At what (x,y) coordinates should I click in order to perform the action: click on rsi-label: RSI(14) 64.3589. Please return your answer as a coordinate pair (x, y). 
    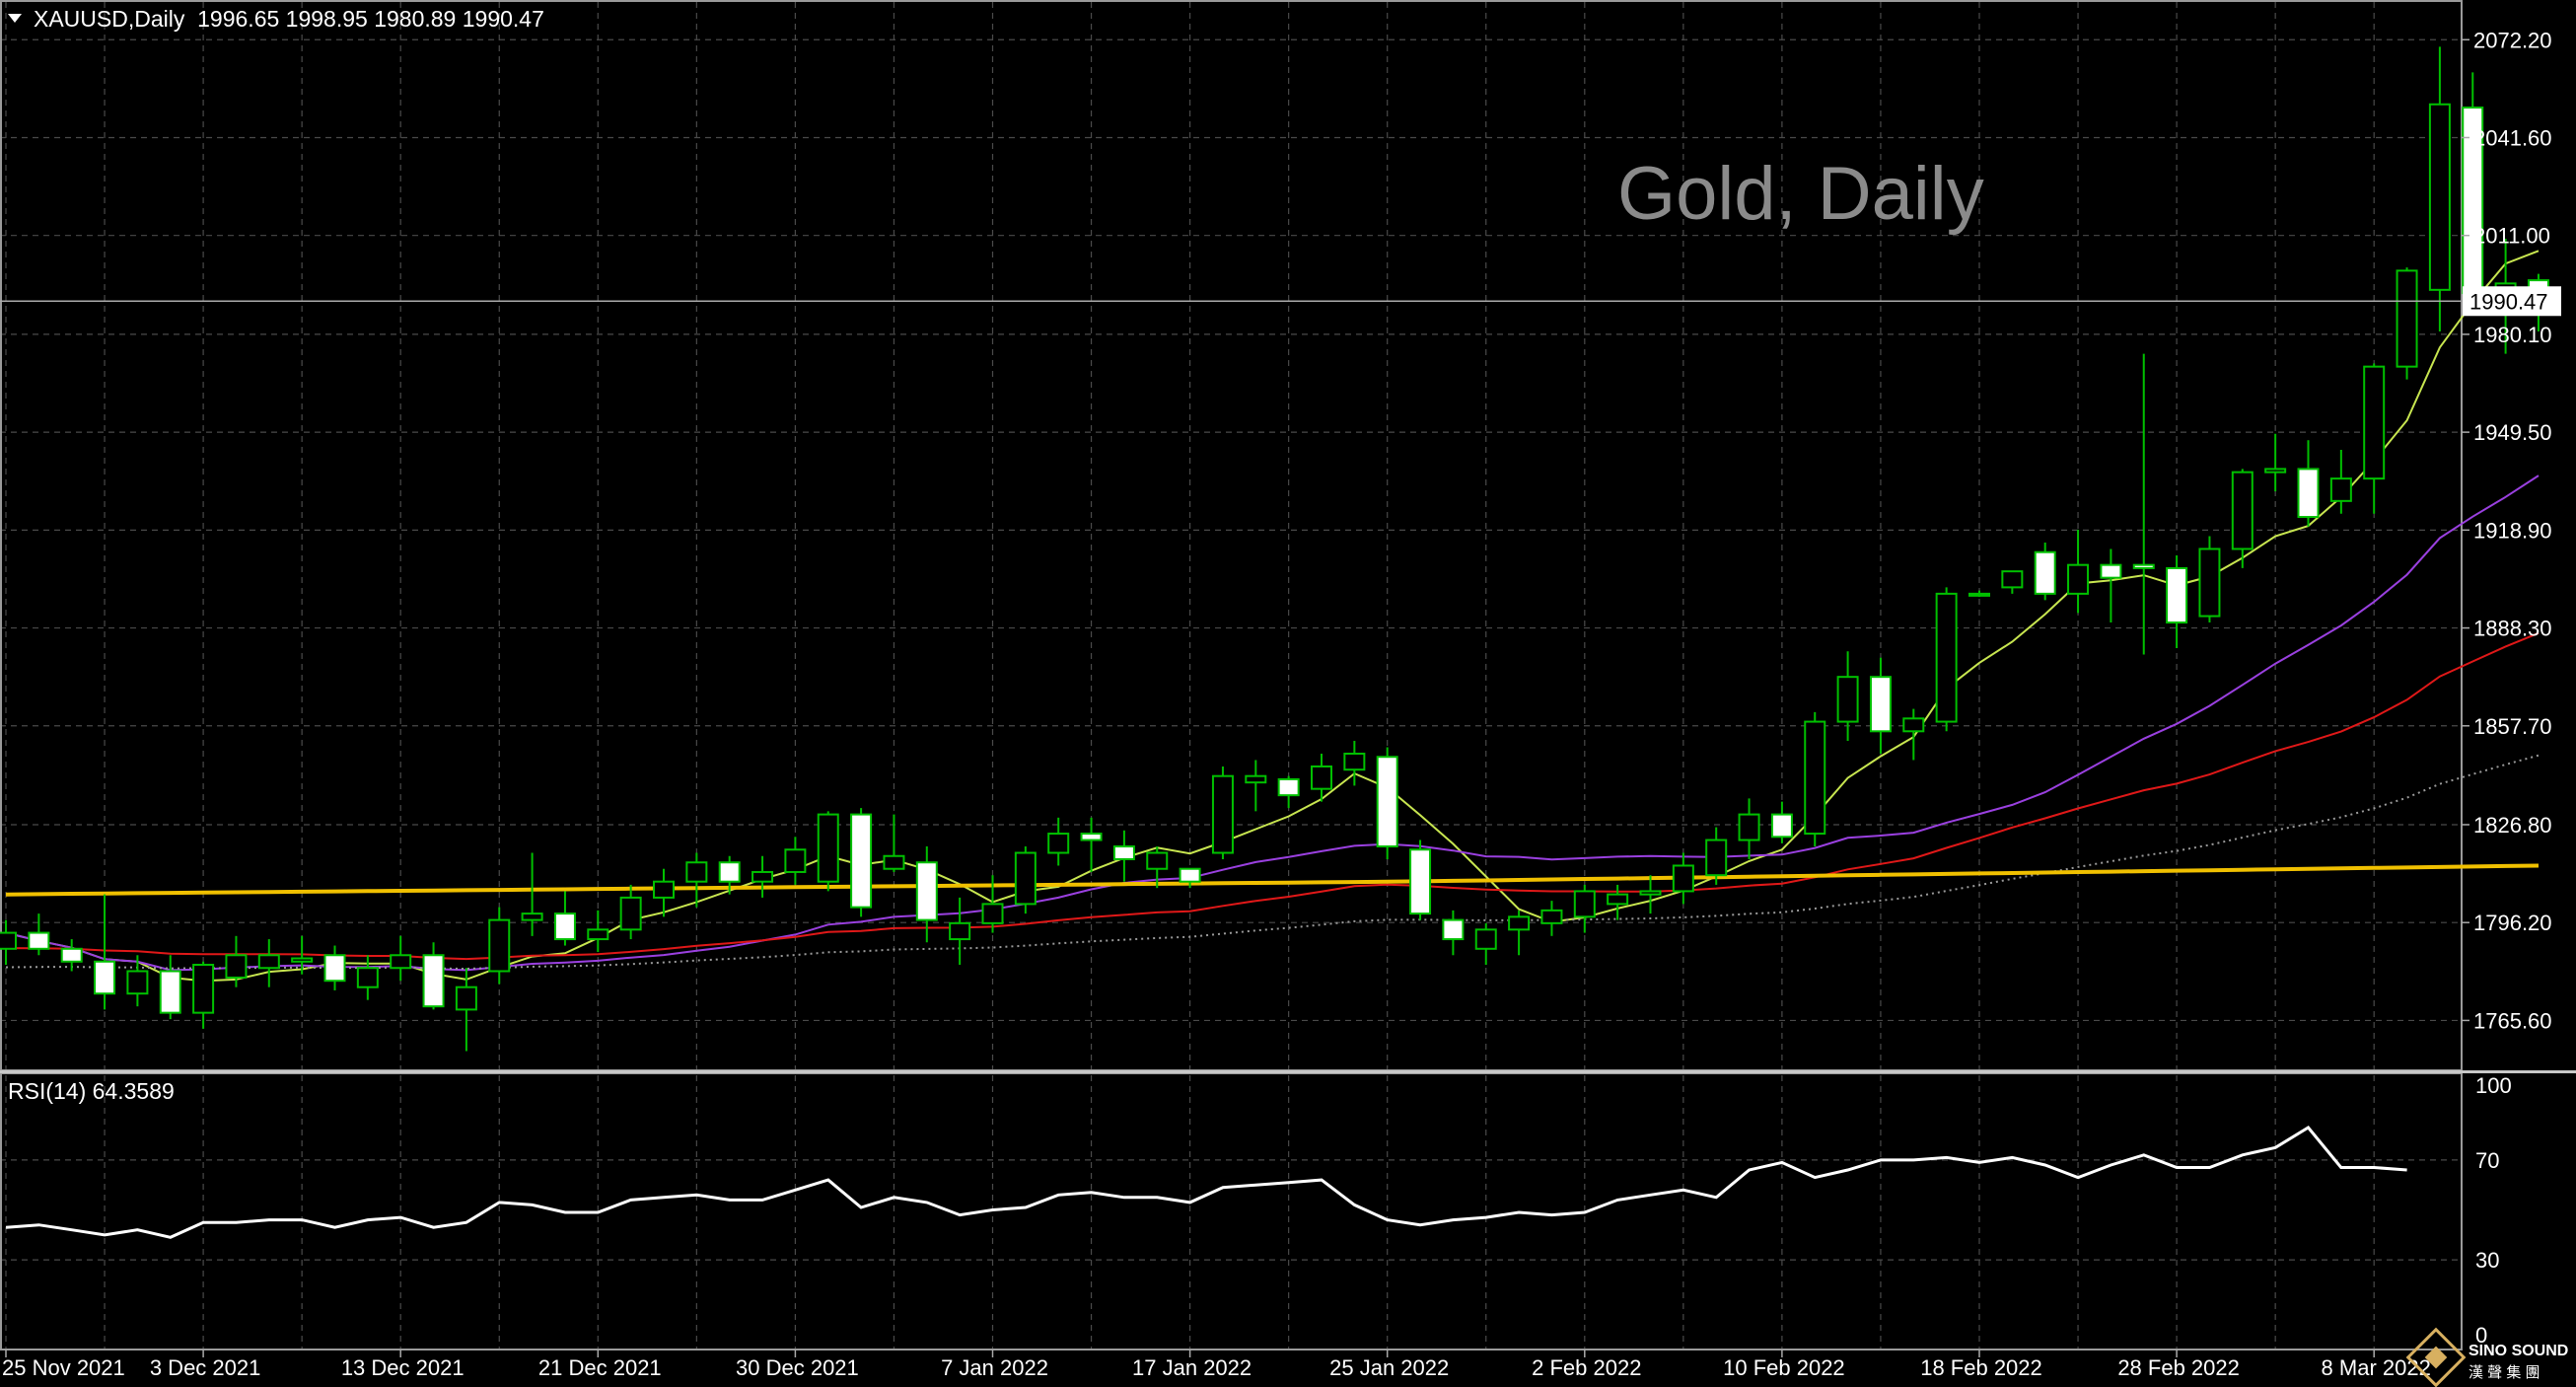
    Looking at the image, I should click on (91, 1091).